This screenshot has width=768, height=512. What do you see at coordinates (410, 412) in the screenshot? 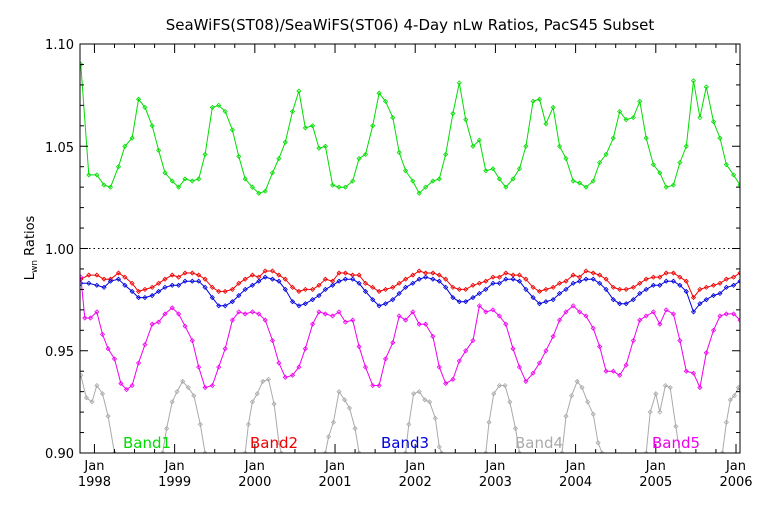
I see `series-band4` at bounding box center [410, 412].